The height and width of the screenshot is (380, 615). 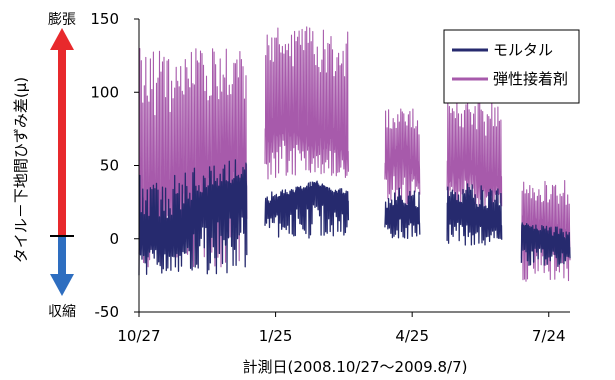 What do you see at coordinates (412, 336) in the screenshot?
I see `x-tick-label: 4/25` at bounding box center [412, 336].